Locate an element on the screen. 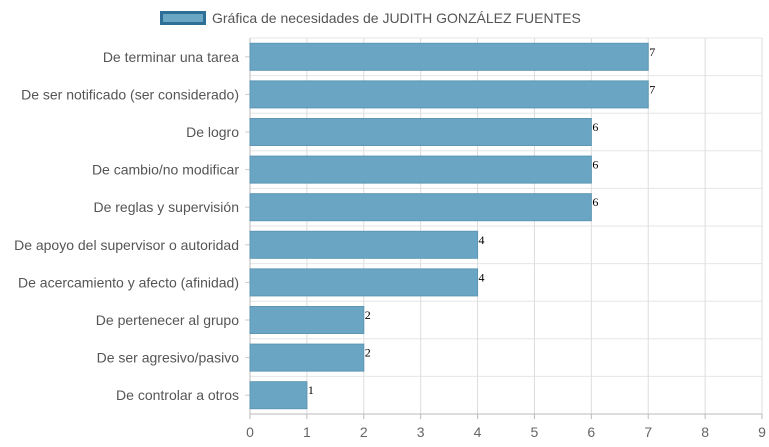  x-tick-label: 3 is located at coordinates (421, 432).